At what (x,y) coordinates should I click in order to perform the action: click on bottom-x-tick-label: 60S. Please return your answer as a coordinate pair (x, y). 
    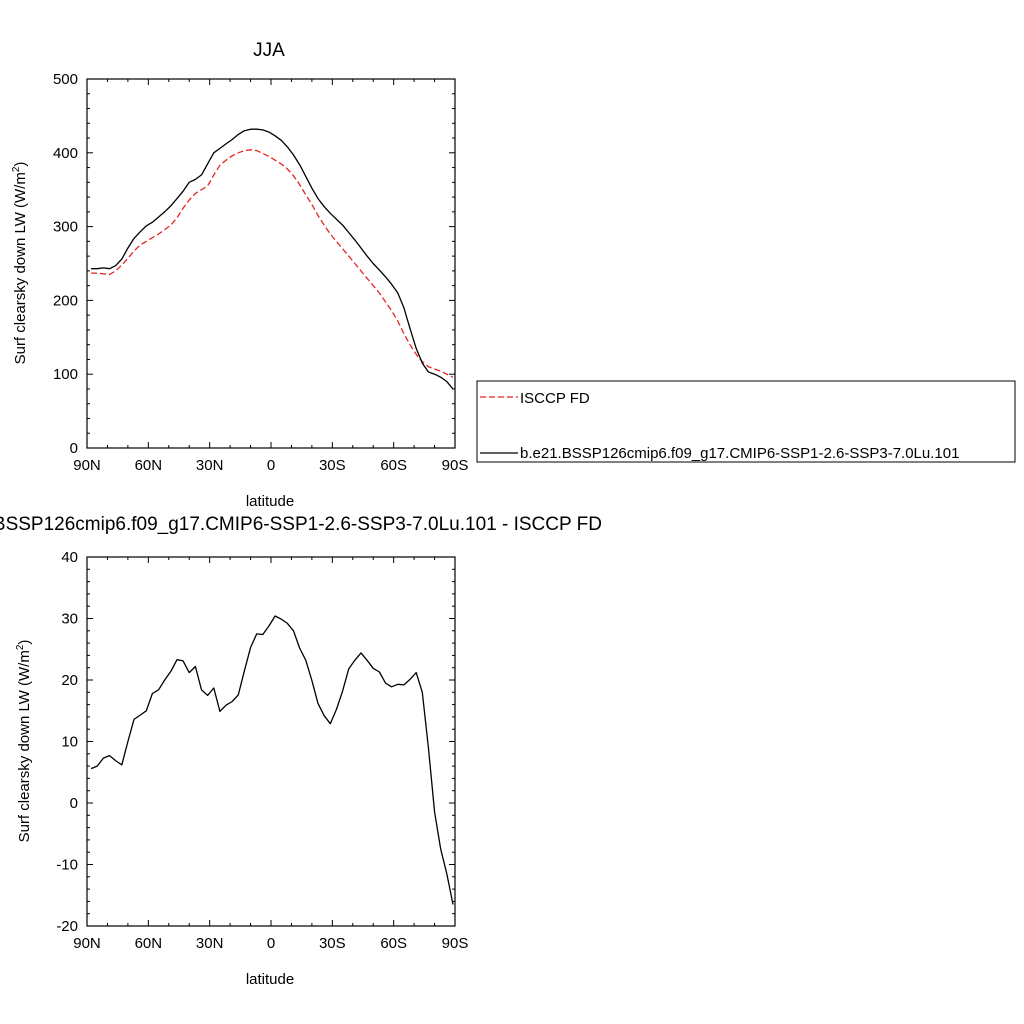
    Looking at the image, I should click on (393, 943).